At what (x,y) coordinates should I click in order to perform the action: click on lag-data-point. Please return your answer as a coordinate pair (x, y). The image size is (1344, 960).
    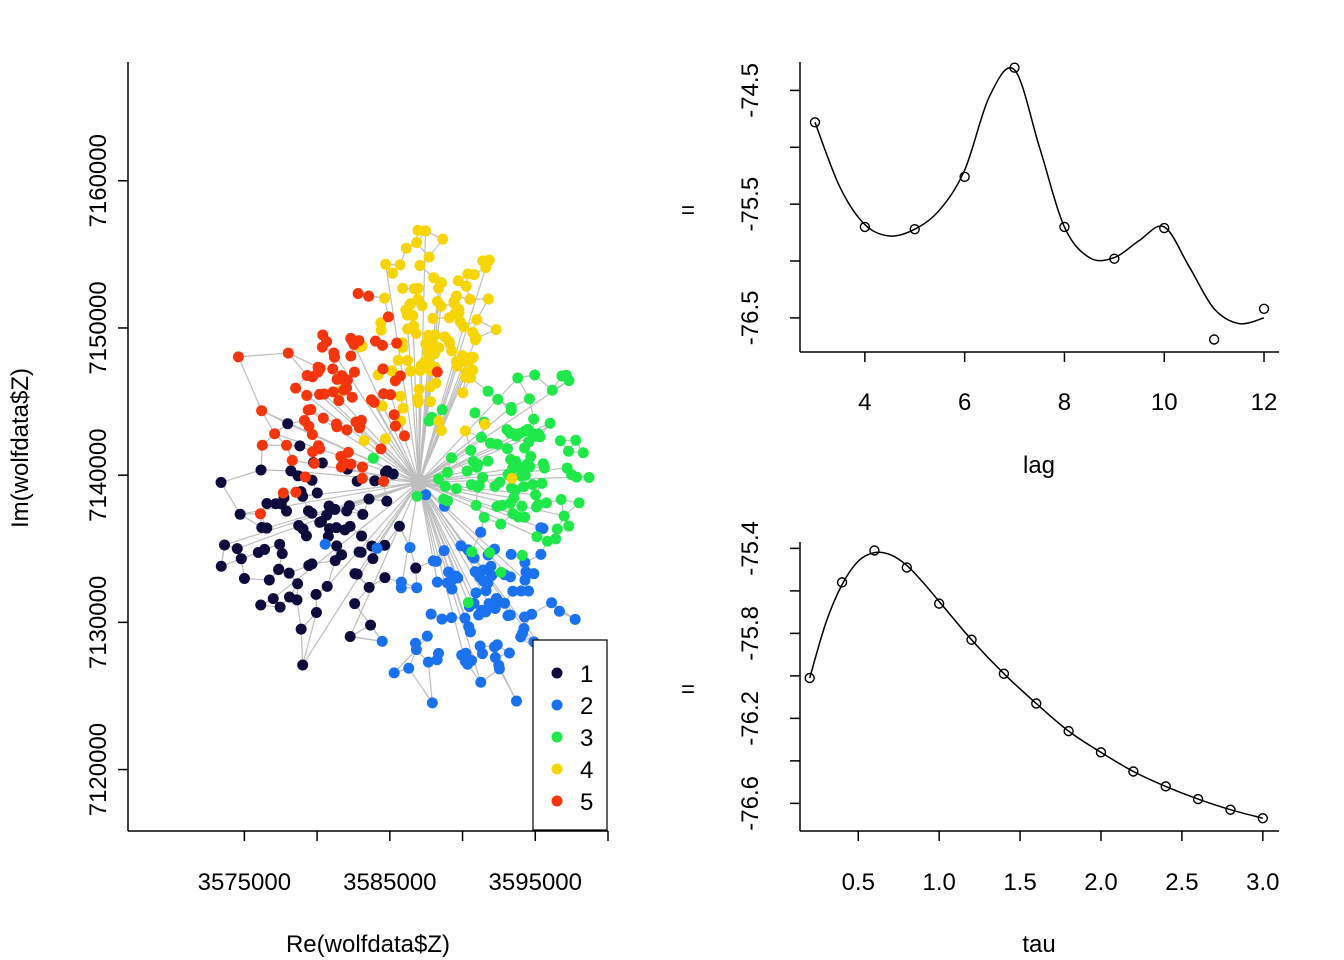
    Looking at the image, I should click on (914, 229).